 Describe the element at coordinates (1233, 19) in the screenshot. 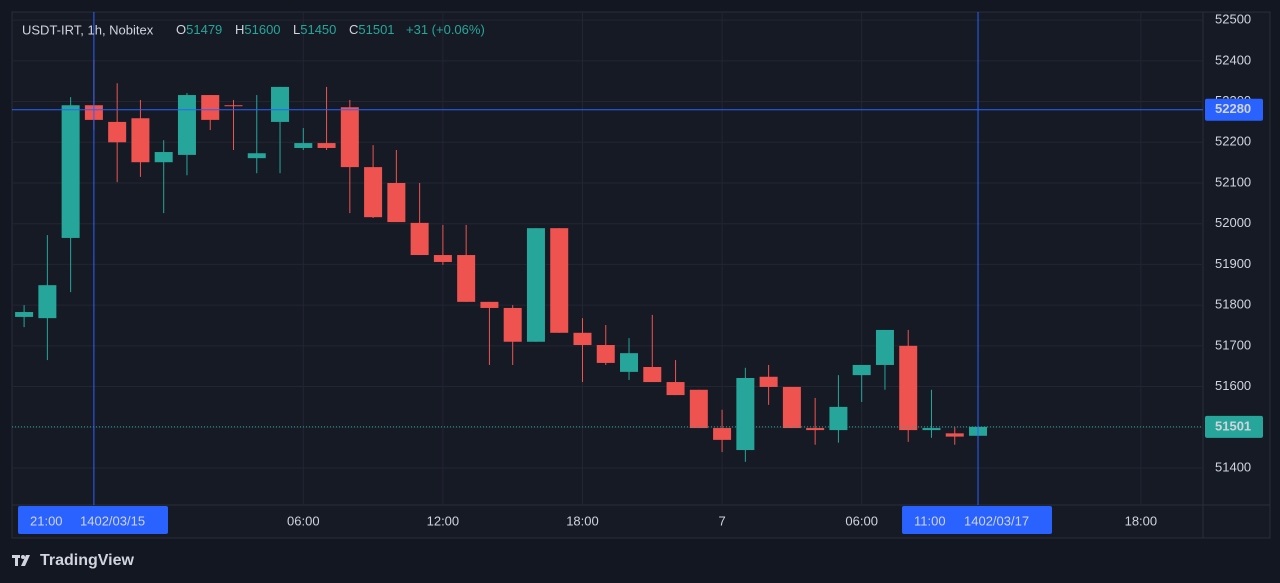

I see `y-tick-label: 52500` at that location.